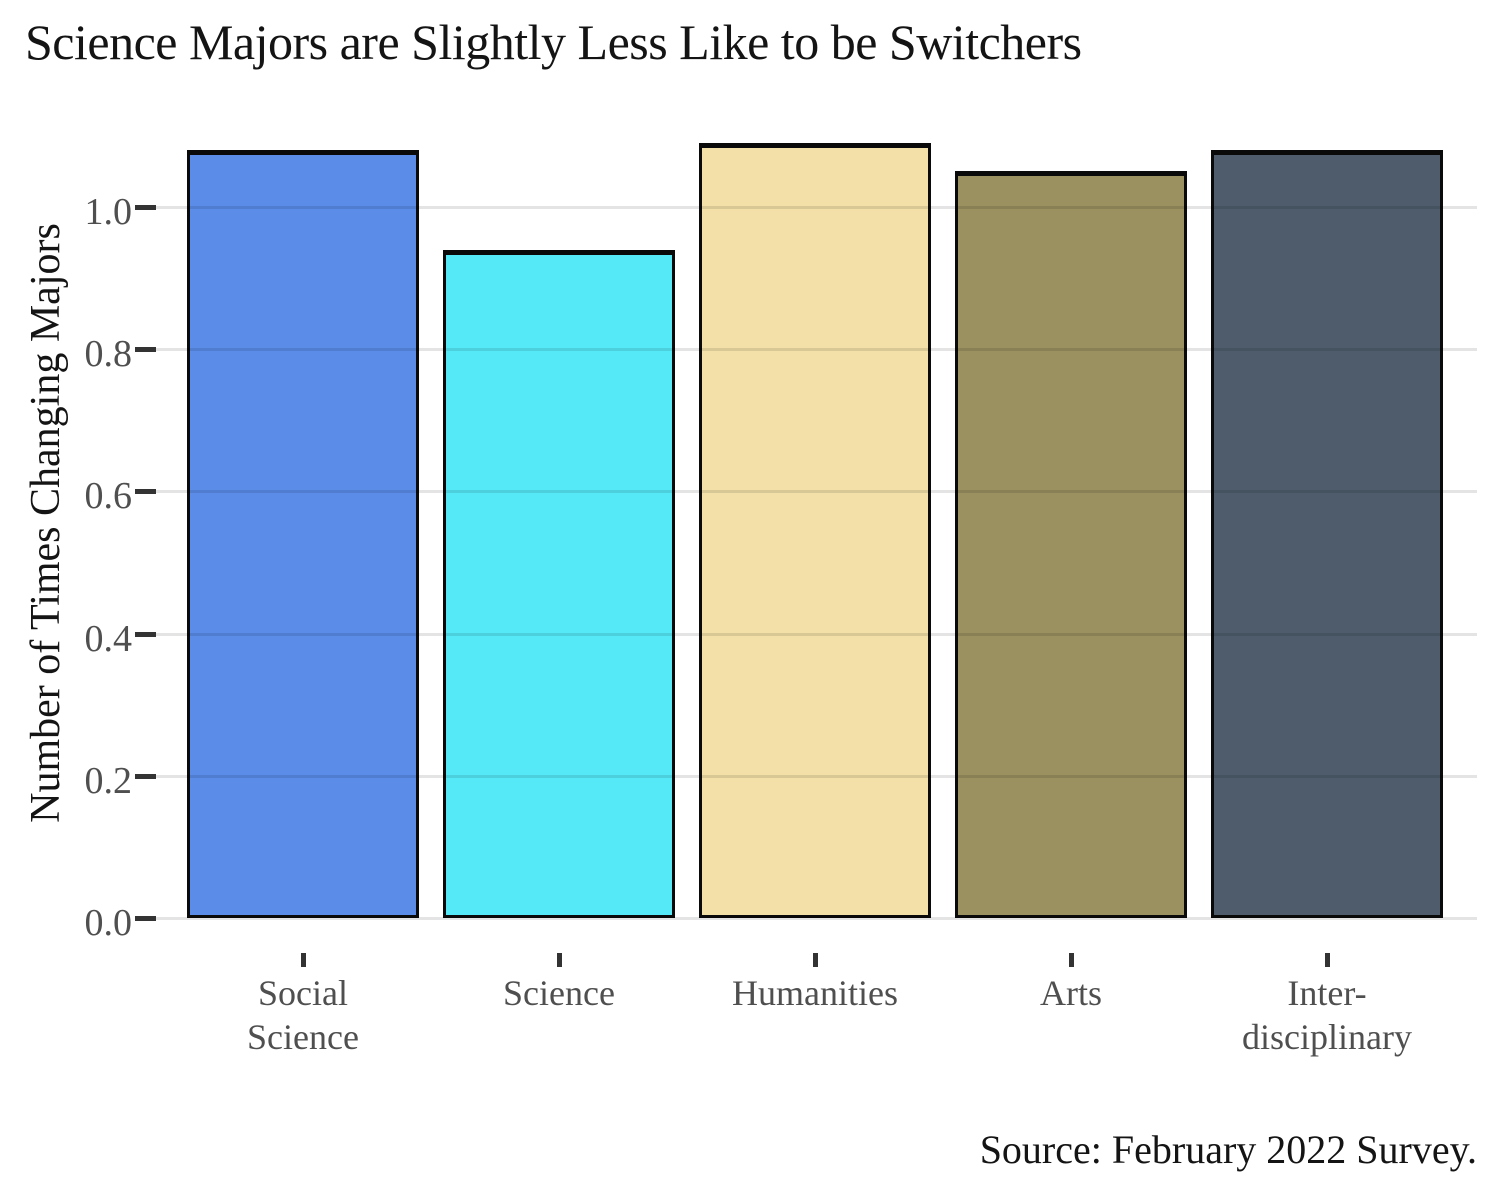 The image size is (1500, 1200). I want to click on gridline-y-0.0, so click(814, 918).